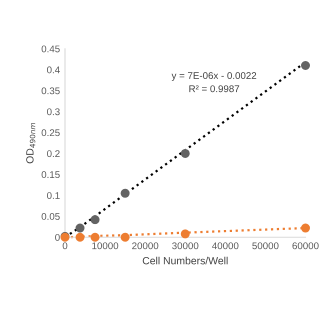  Describe the element at coordinates (265, 246) in the screenshot. I see `x-tick-label: 50000` at that location.